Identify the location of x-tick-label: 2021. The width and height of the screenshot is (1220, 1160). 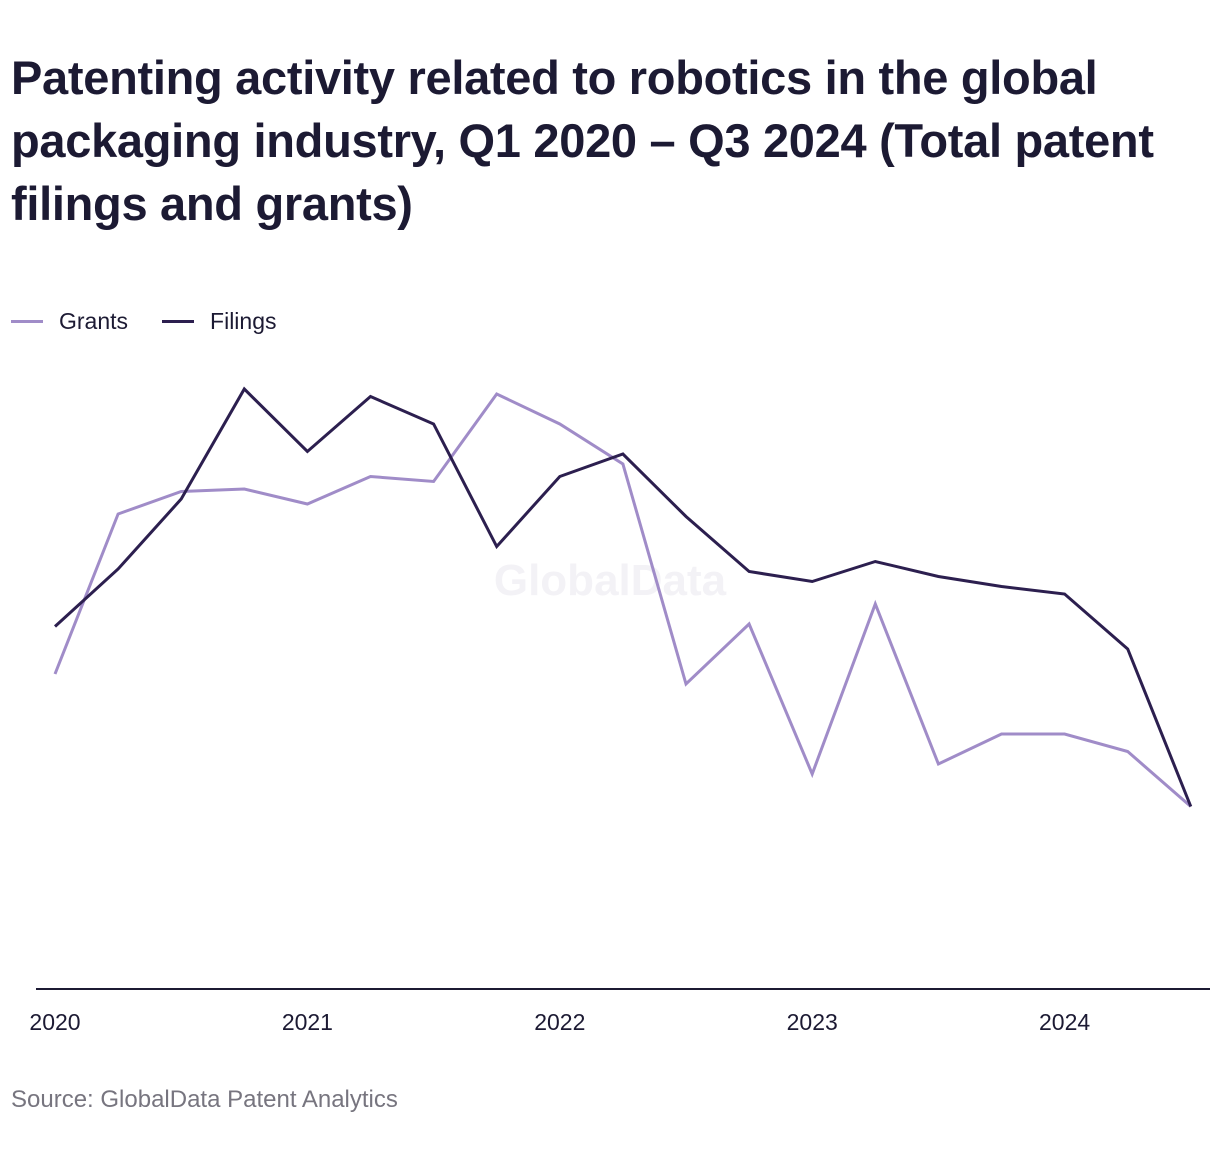
(307, 1022).